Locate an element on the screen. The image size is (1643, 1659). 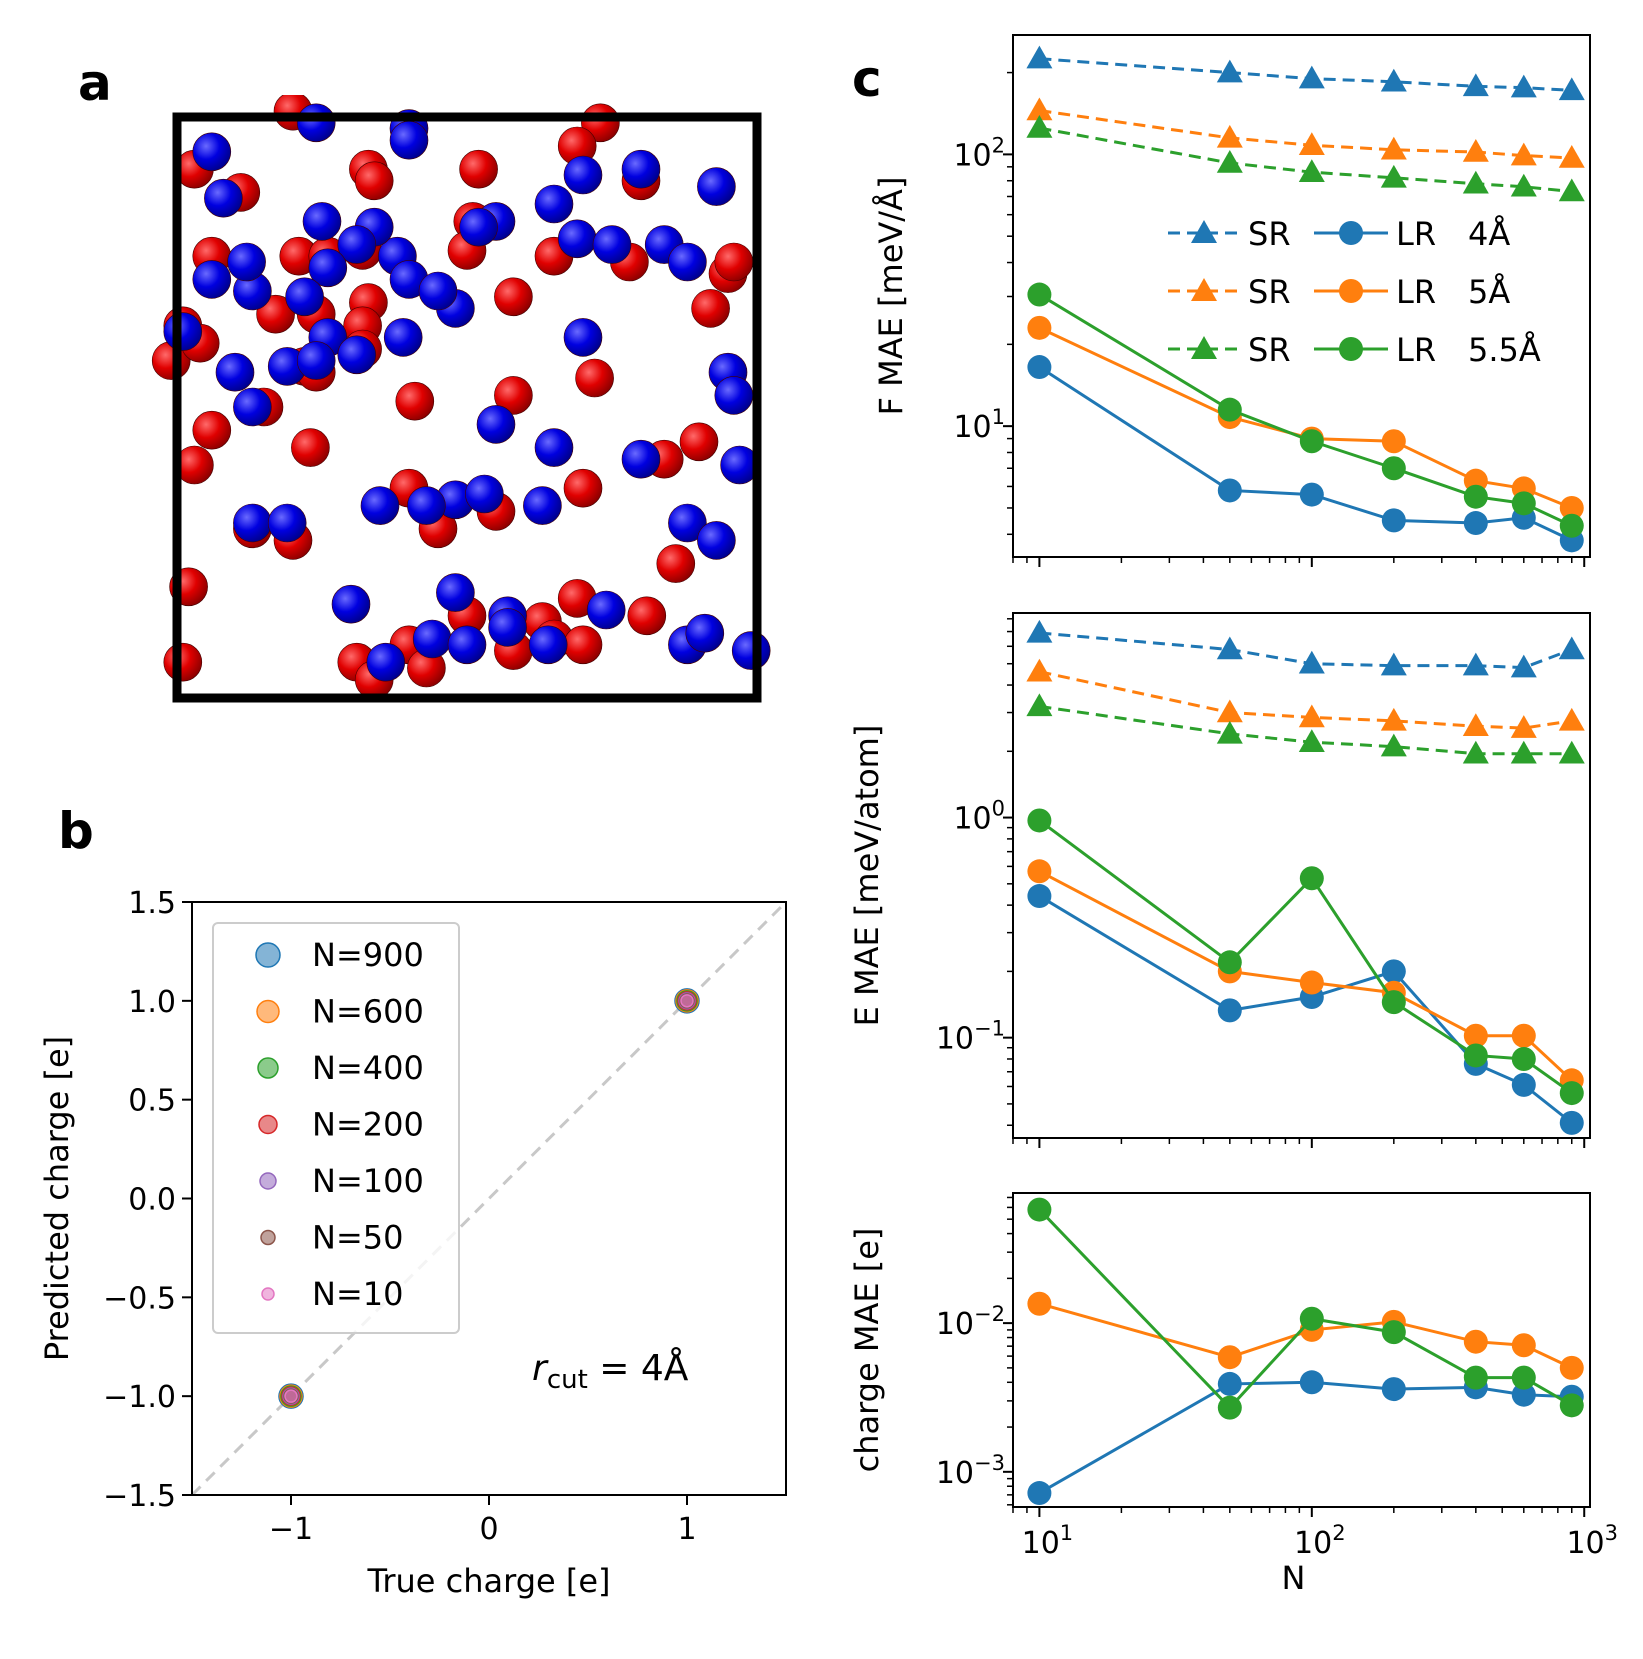
x-axis-label: N is located at coordinates (1294, 1578).